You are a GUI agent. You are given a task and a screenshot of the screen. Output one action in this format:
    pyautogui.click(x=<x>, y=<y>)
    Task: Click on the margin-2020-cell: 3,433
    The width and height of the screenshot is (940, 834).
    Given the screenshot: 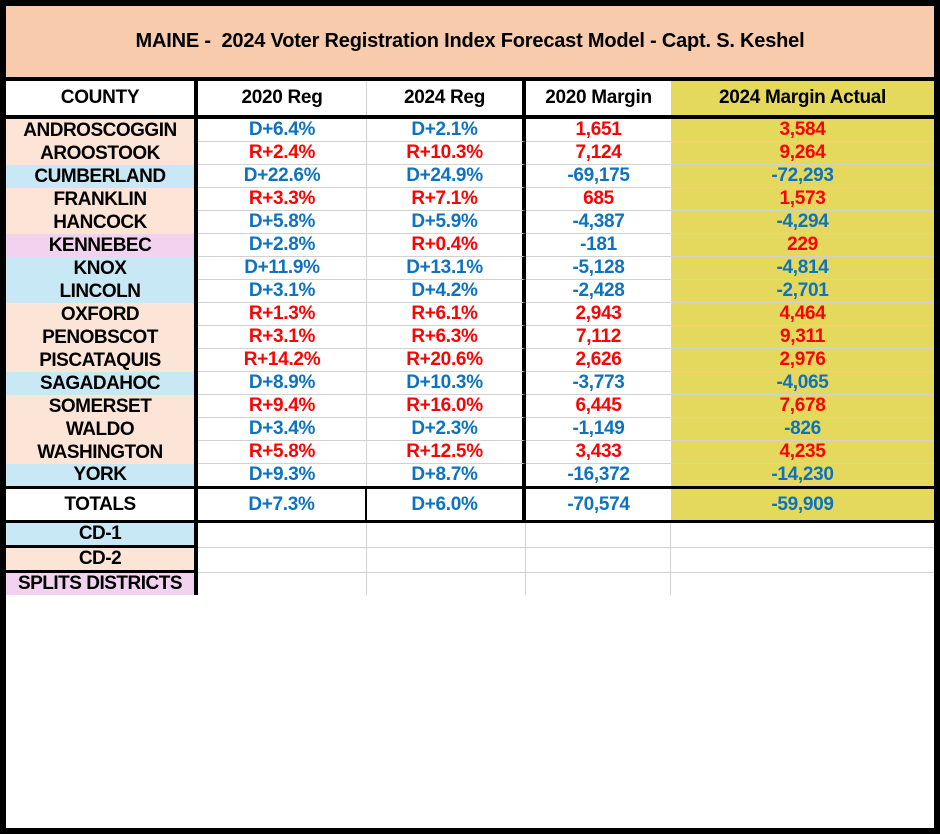 What is the action you would take?
    pyautogui.click(x=598, y=452)
    